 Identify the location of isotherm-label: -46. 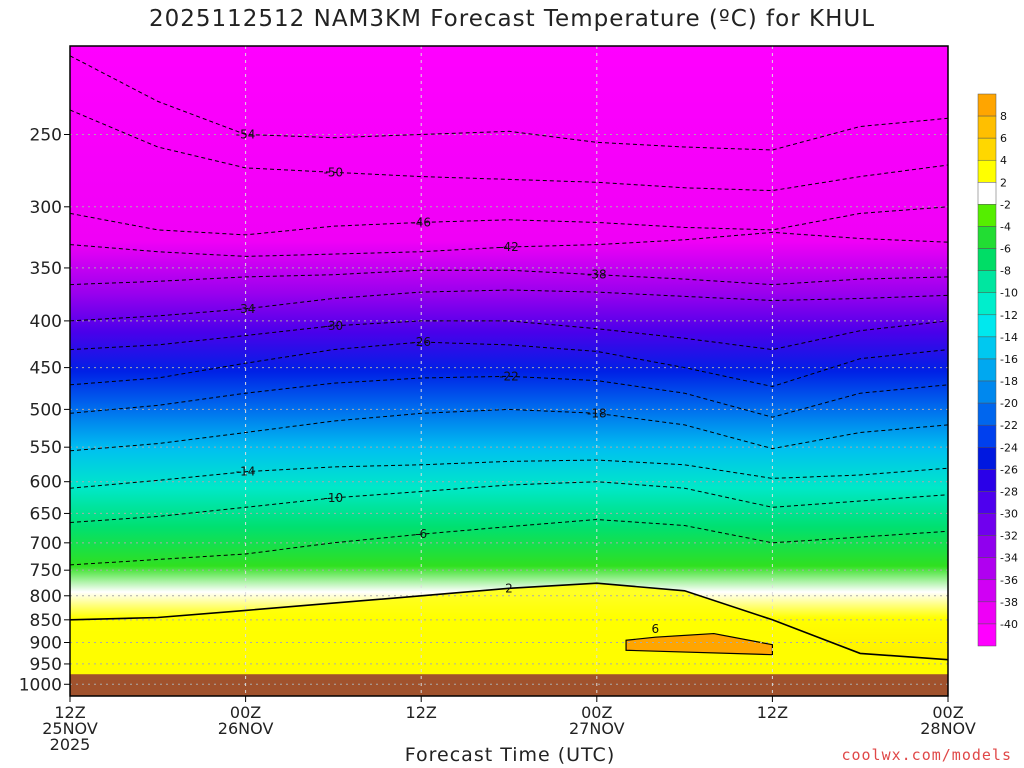
(421, 222).